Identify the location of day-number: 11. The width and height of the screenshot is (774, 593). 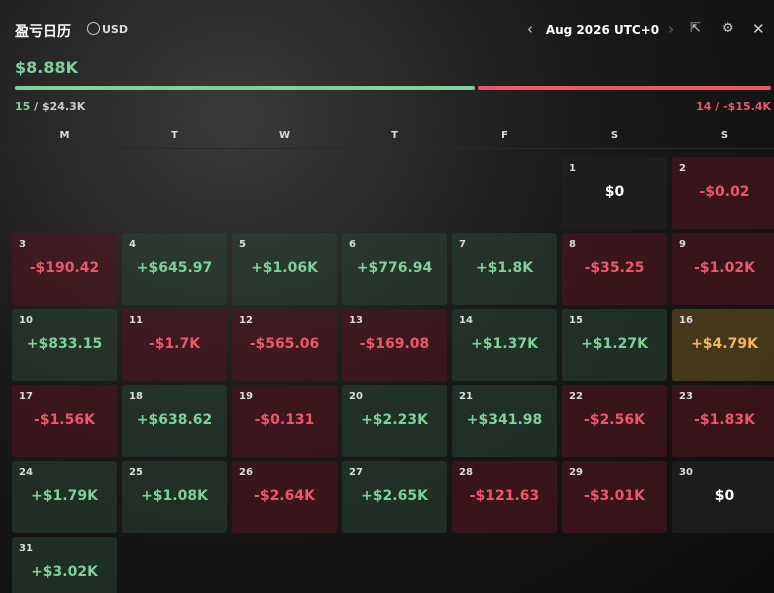
(136, 320).